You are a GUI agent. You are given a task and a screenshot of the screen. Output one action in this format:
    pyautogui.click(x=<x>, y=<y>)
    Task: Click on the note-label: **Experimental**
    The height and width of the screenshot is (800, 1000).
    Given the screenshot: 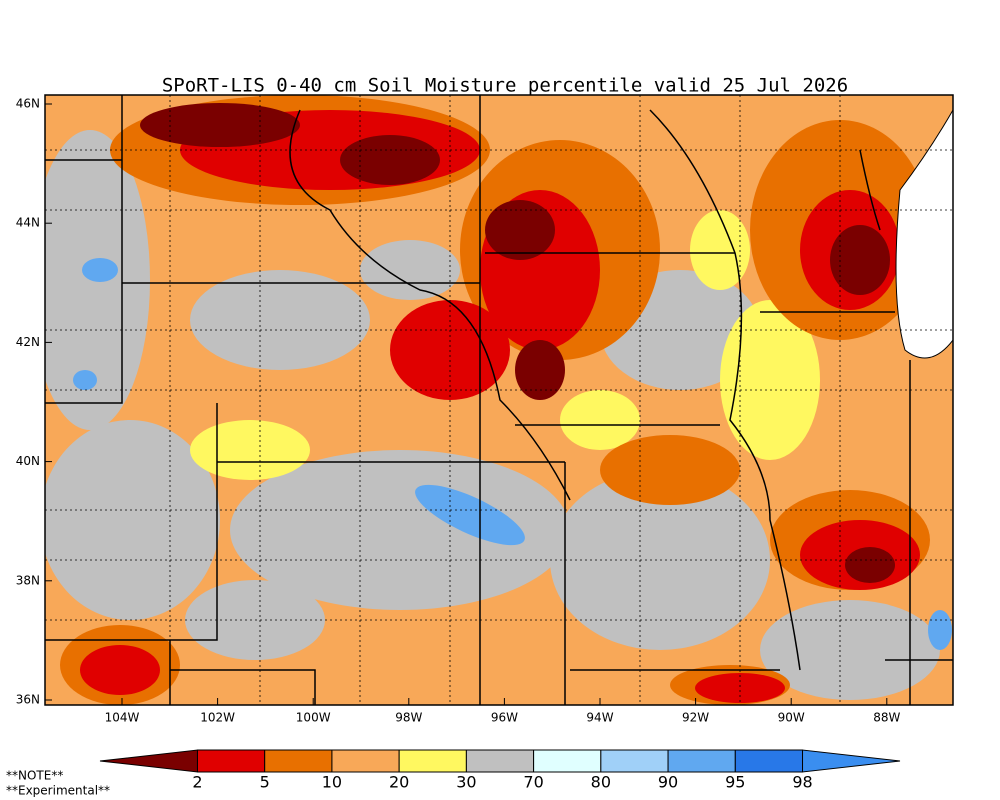 What is the action you would take?
    pyautogui.click(x=58, y=791)
    